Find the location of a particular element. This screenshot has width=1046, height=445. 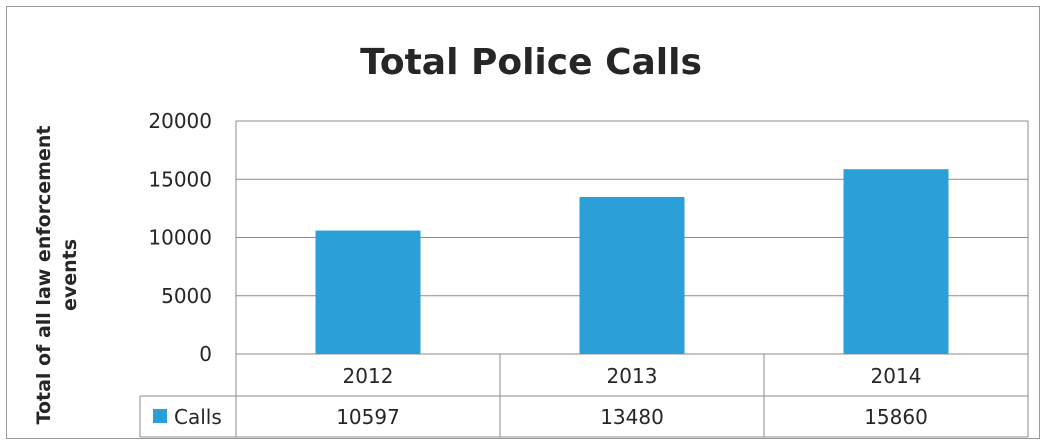

x-category-label: 2012 is located at coordinates (368, 376).